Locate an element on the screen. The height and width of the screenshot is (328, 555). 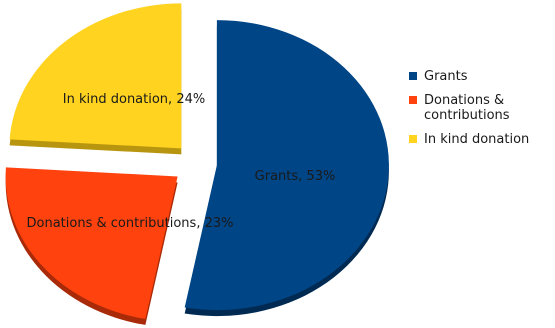
slice-label-grants: Grants, 53% is located at coordinates (295, 176).